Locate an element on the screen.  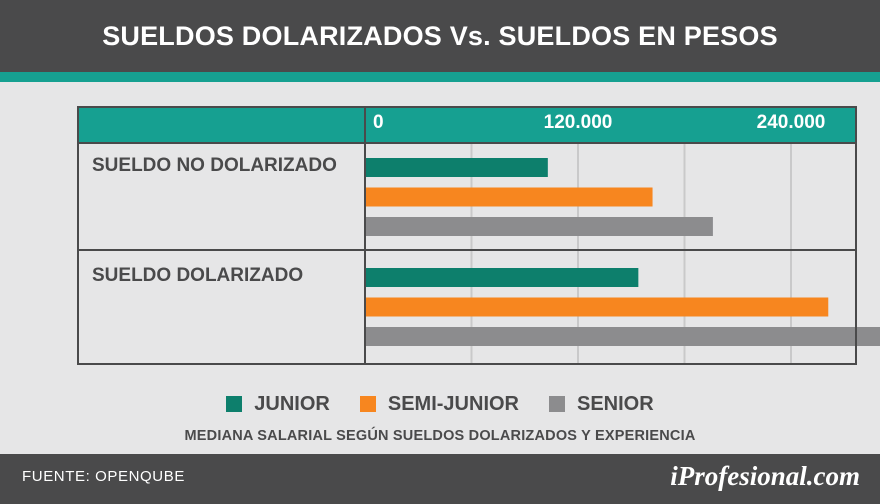
legend-label: JUNIOR is located at coordinates (292, 403).